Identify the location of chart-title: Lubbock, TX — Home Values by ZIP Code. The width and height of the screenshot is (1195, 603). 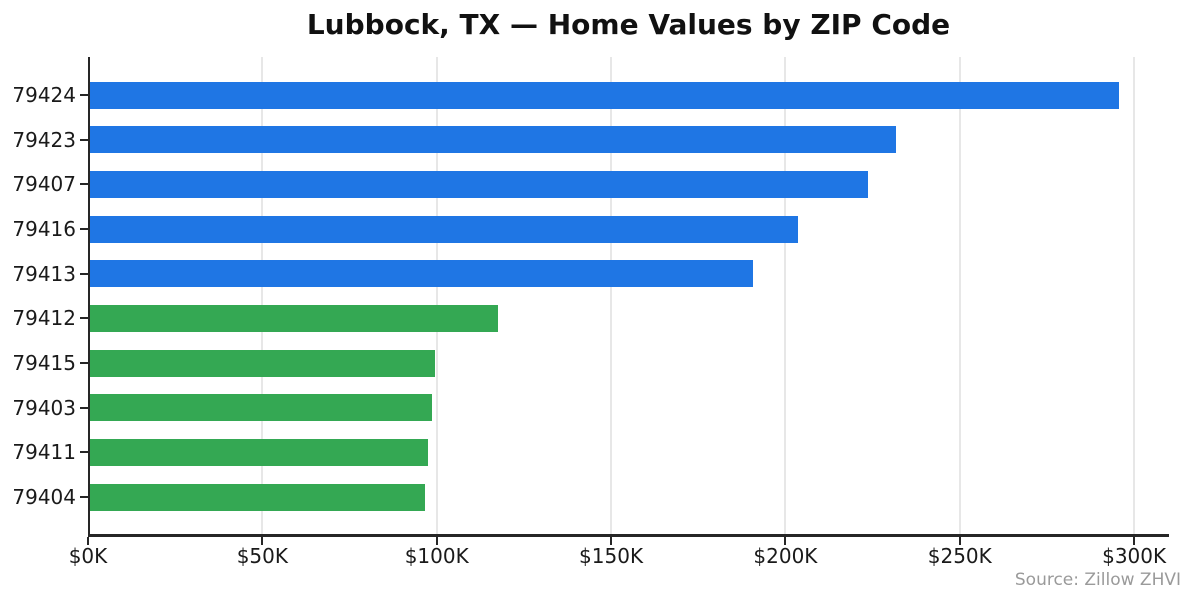
(628, 24).